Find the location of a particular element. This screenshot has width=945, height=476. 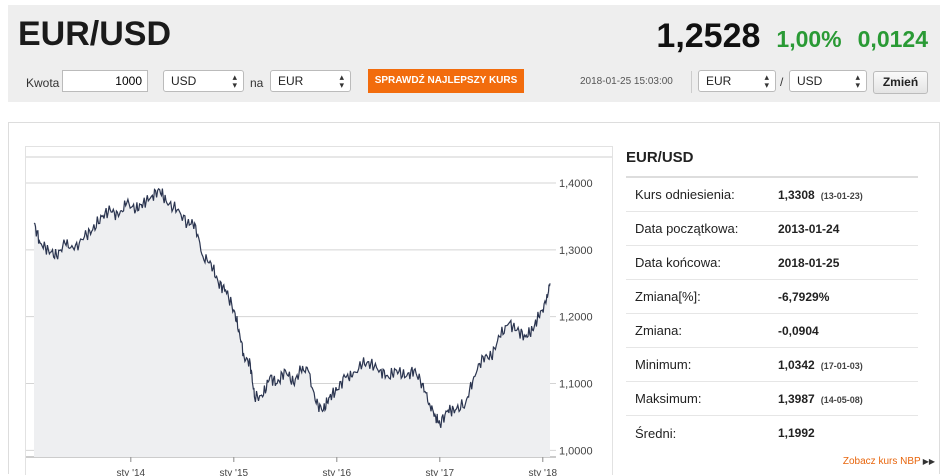

stat-value-text: -0,0904 is located at coordinates (798, 330).